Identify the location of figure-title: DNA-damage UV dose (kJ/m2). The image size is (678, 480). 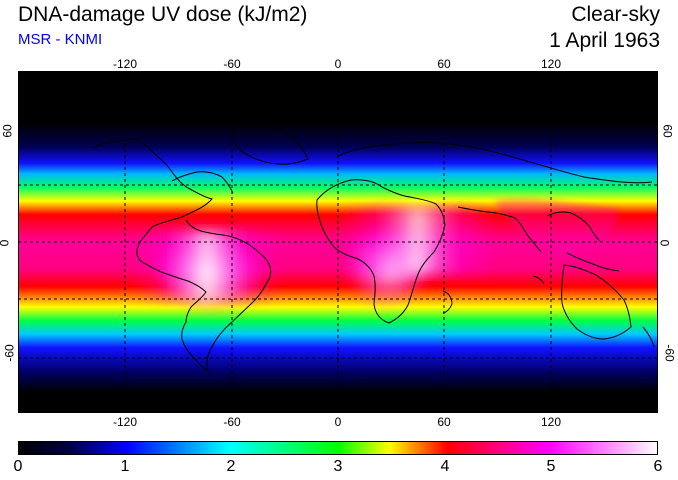
(163, 14).